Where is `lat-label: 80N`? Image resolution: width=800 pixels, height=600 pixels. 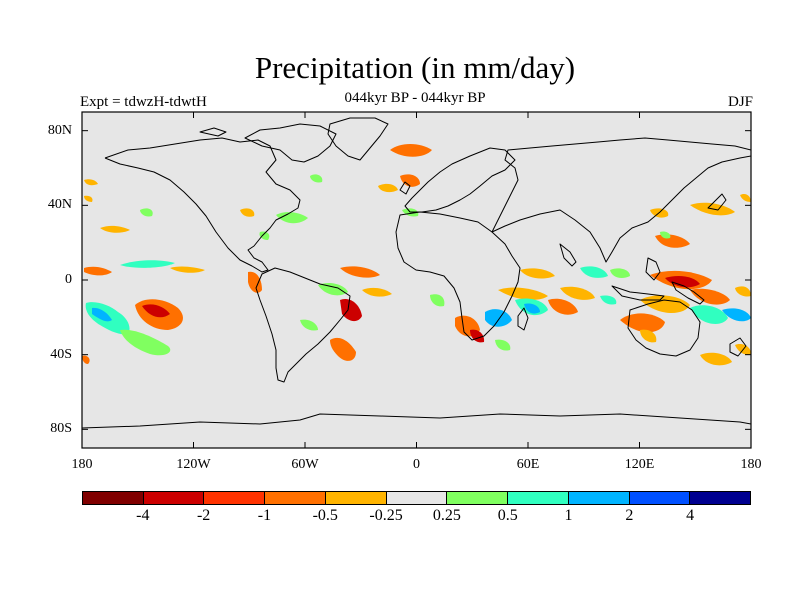
lat-label: 80N is located at coordinates (59, 130).